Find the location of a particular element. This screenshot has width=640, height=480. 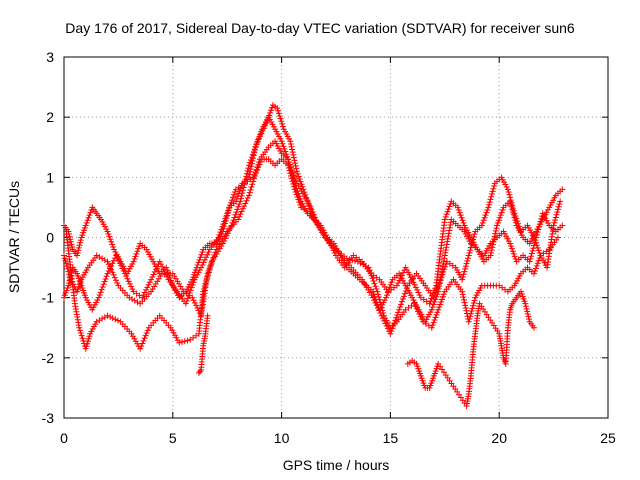

x-tick-label: 10 is located at coordinates (282, 438).